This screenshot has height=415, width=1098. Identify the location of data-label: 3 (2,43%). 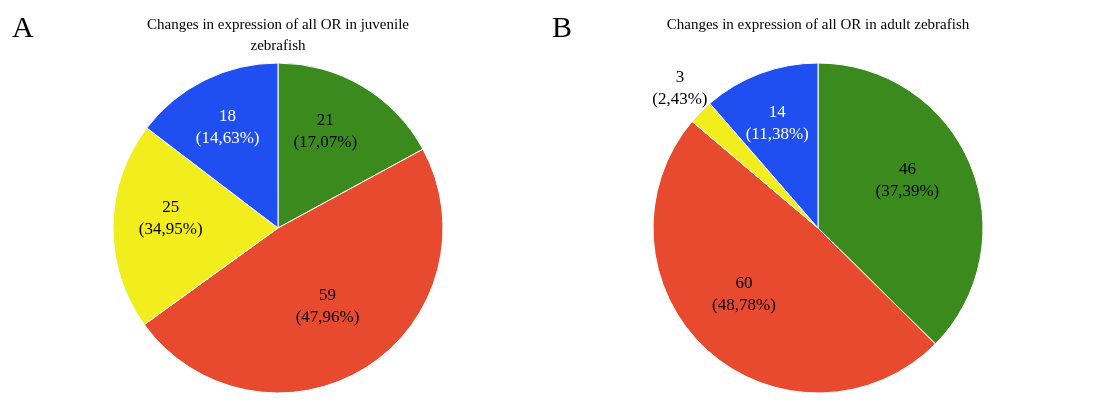
(680, 87).